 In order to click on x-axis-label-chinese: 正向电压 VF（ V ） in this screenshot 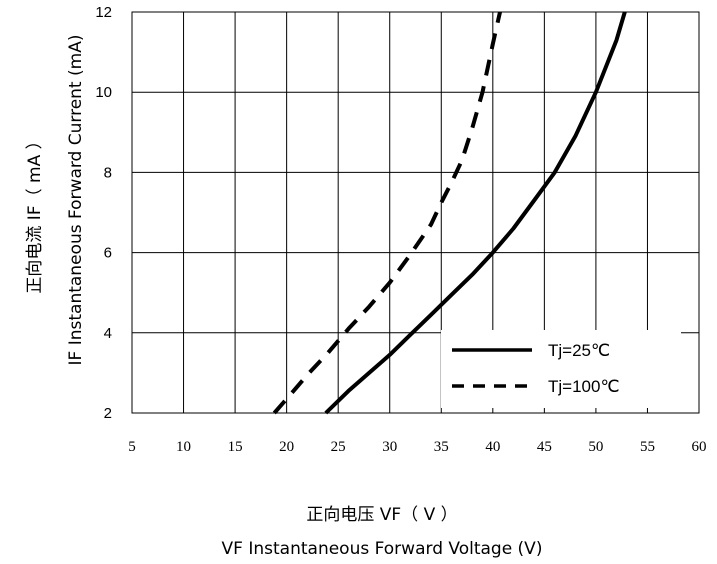, I will do `click(381, 515)`.